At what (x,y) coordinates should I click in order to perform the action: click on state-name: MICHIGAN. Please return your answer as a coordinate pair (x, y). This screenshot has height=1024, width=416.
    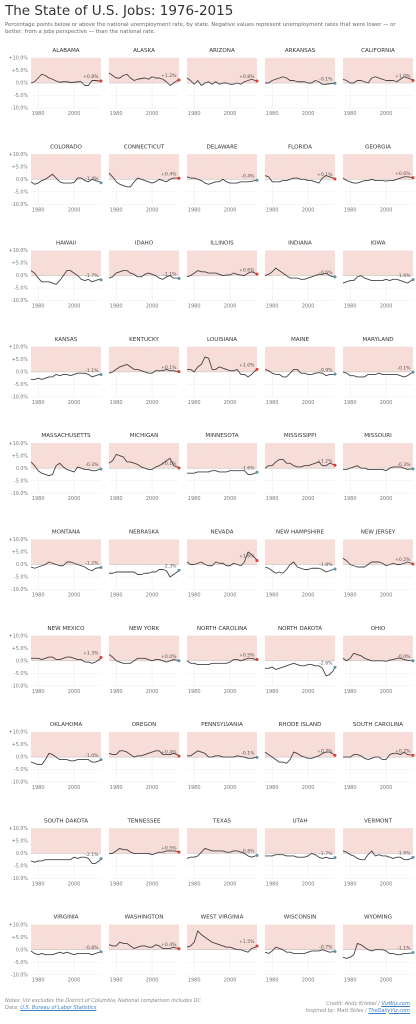
    Looking at the image, I should click on (144, 436).